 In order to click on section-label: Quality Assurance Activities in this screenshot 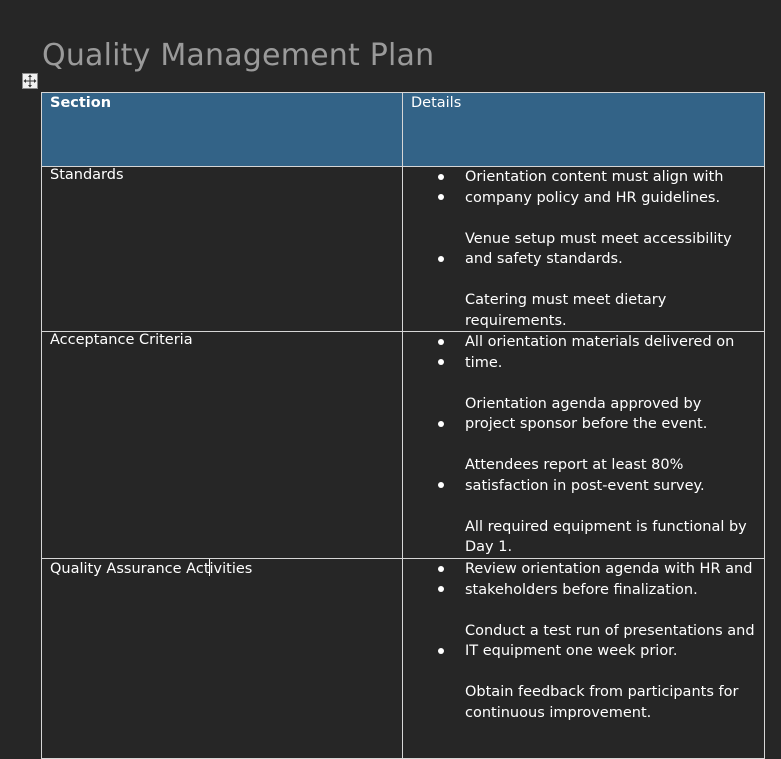, I will do `click(151, 568)`.